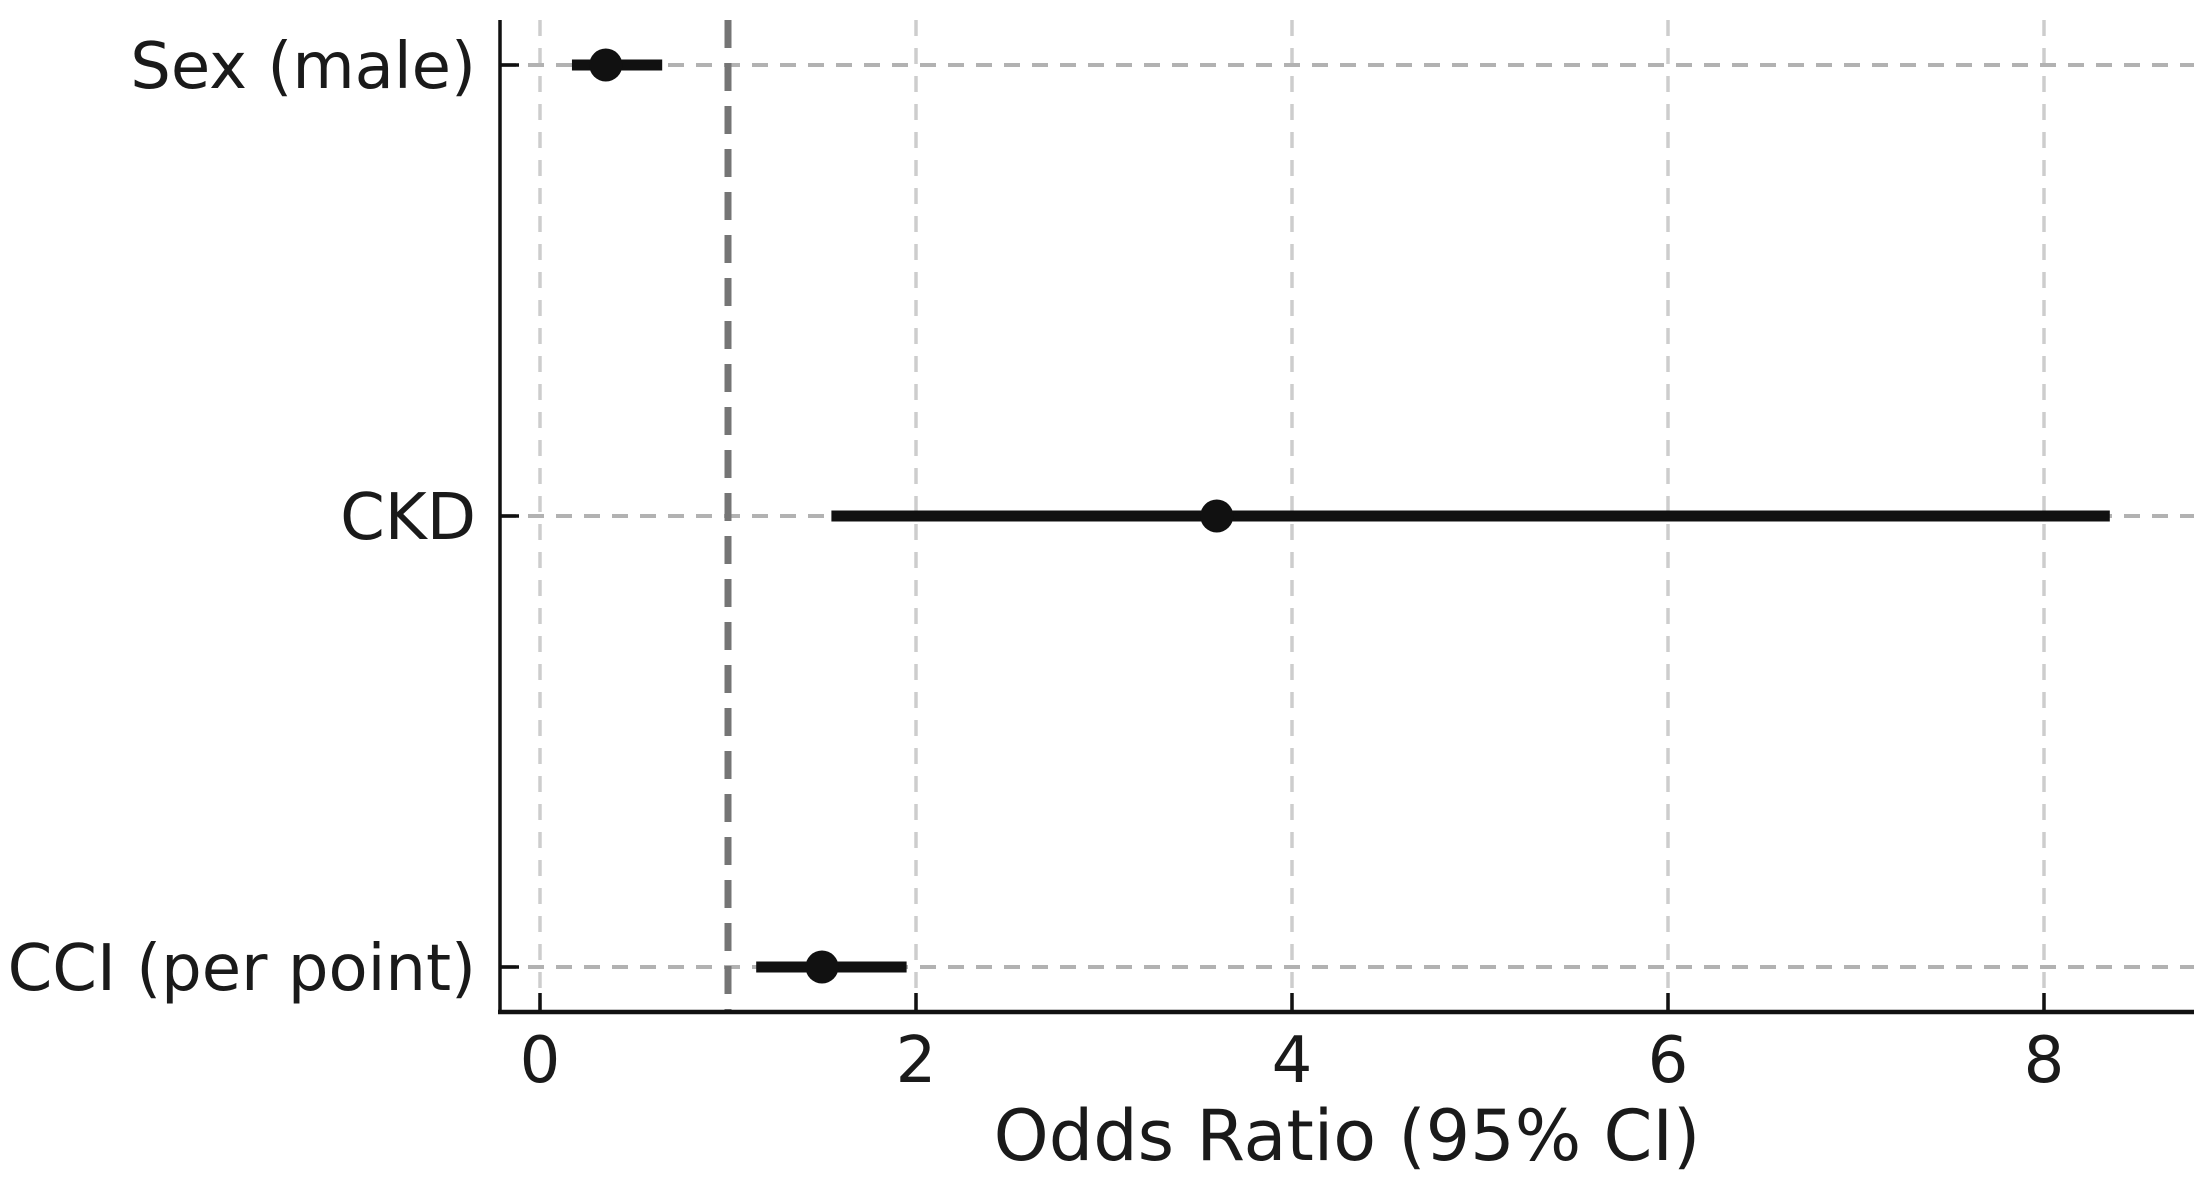  What do you see at coordinates (916, 1061) in the screenshot?
I see `x-tick-label-2: 2` at bounding box center [916, 1061].